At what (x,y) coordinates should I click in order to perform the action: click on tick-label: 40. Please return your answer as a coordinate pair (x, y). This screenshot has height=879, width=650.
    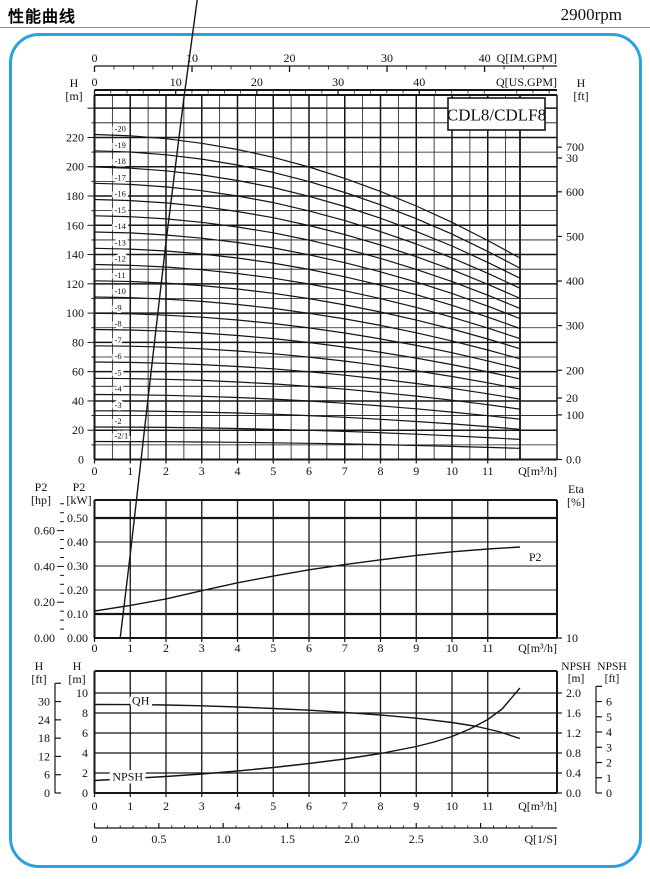
    Looking at the image, I should click on (78, 401).